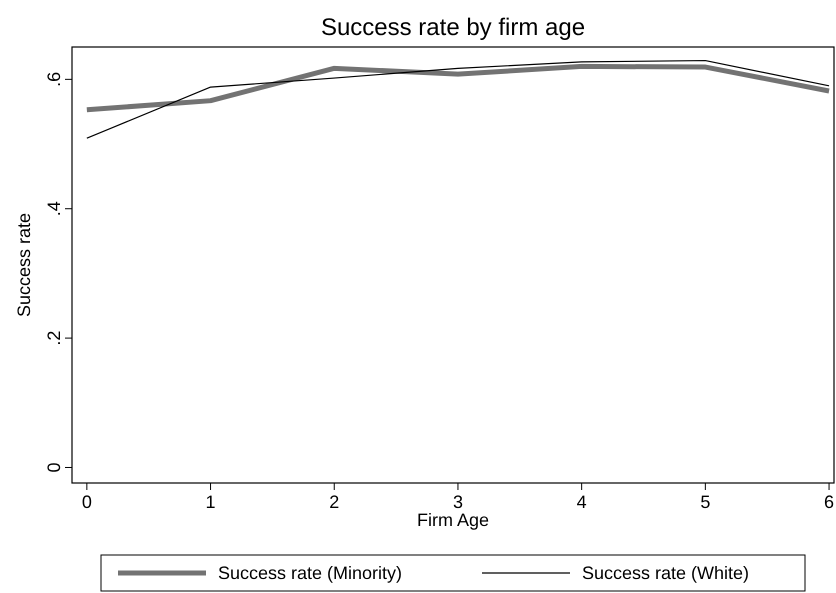 The width and height of the screenshot is (836, 593). What do you see at coordinates (24, 265) in the screenshot?
I see `y-axis-title: Success rate` at bounding box center [24, 265].